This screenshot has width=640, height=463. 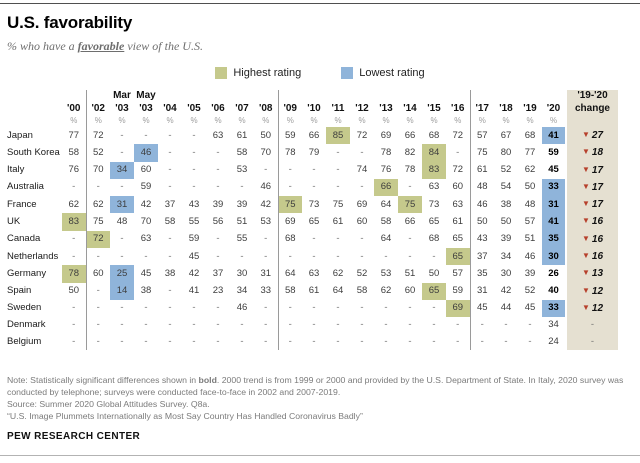 I want to click on year-header: '15, so click(x=434, y=108).